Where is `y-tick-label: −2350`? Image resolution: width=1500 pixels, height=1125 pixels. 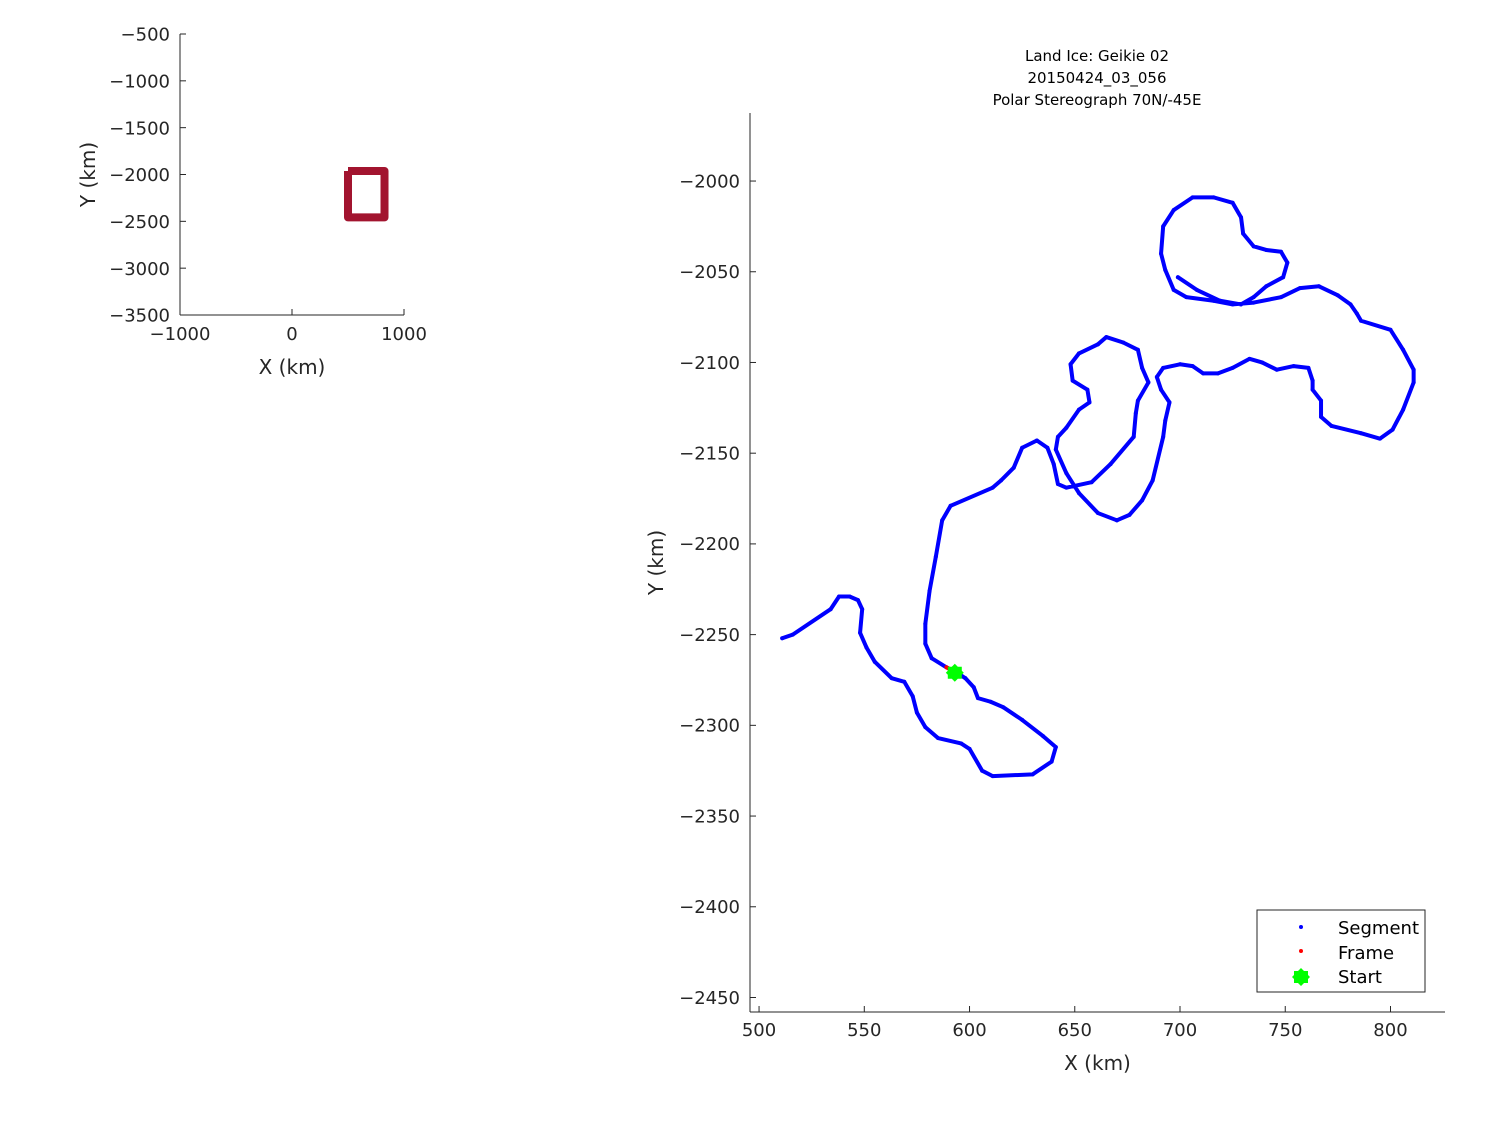
y-tick-label: −2350 is located at coordinates (709, 816).